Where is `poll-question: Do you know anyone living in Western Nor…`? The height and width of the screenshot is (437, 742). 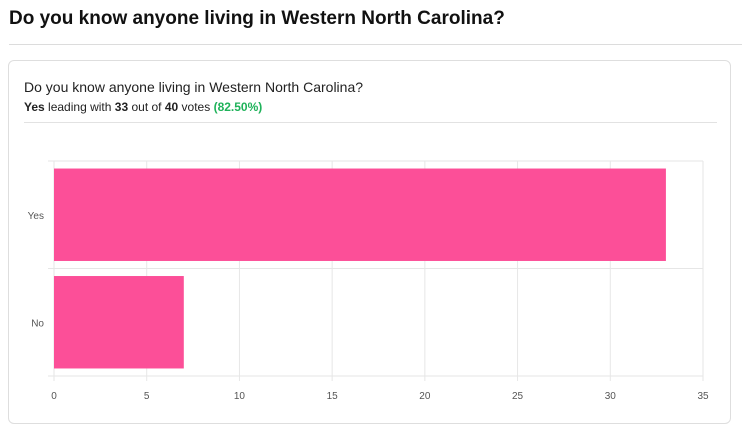 poll-question: Do you know anyone living in Western Nor… is located at coordinates (194, 87).